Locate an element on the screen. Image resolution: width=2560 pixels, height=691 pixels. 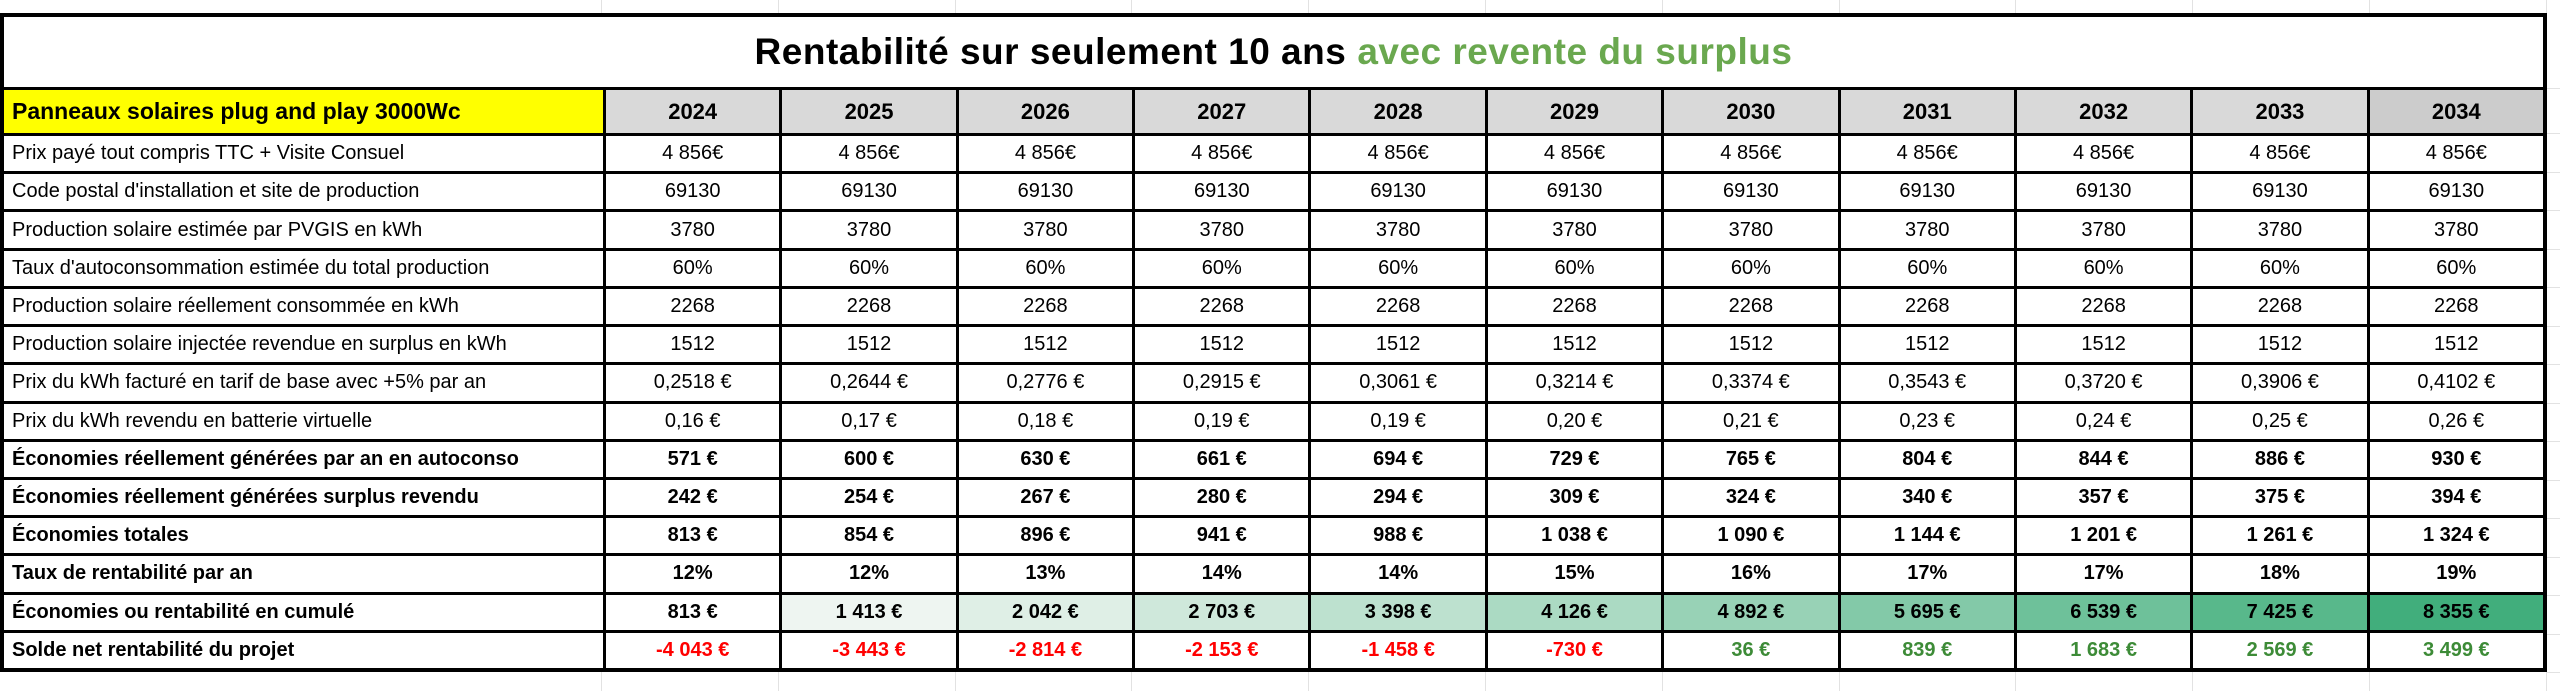
row-label: Économies totales is located at coordinates (303, 536).